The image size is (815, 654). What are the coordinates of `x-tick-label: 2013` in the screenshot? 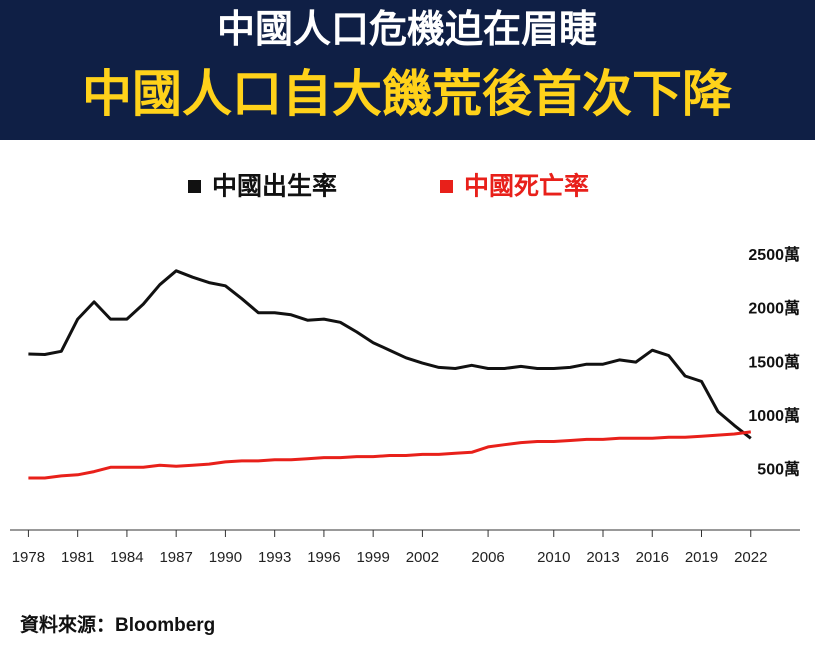 It's located at (602, 557).